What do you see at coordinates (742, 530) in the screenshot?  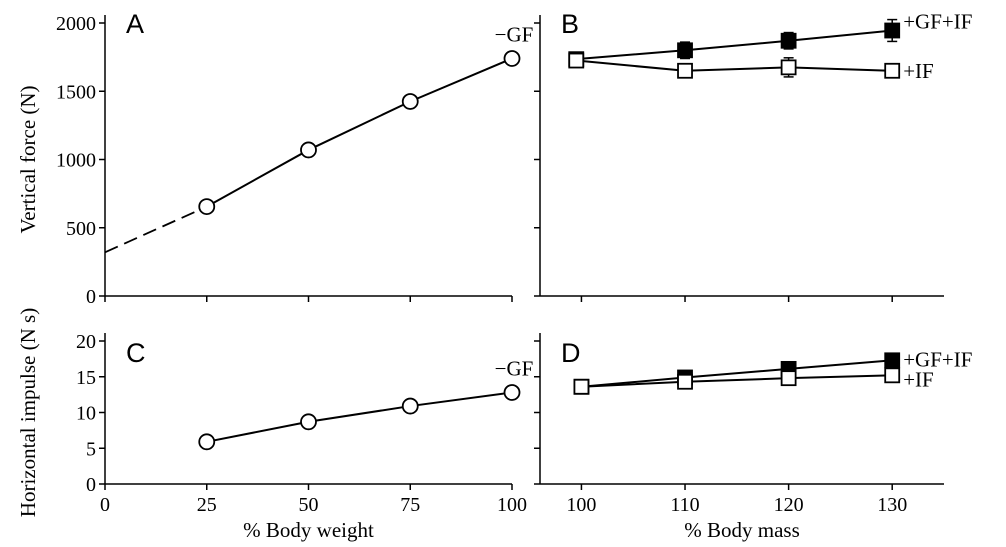 I see `x-axis-title: % Body mass` at bounding box center [742, 530].